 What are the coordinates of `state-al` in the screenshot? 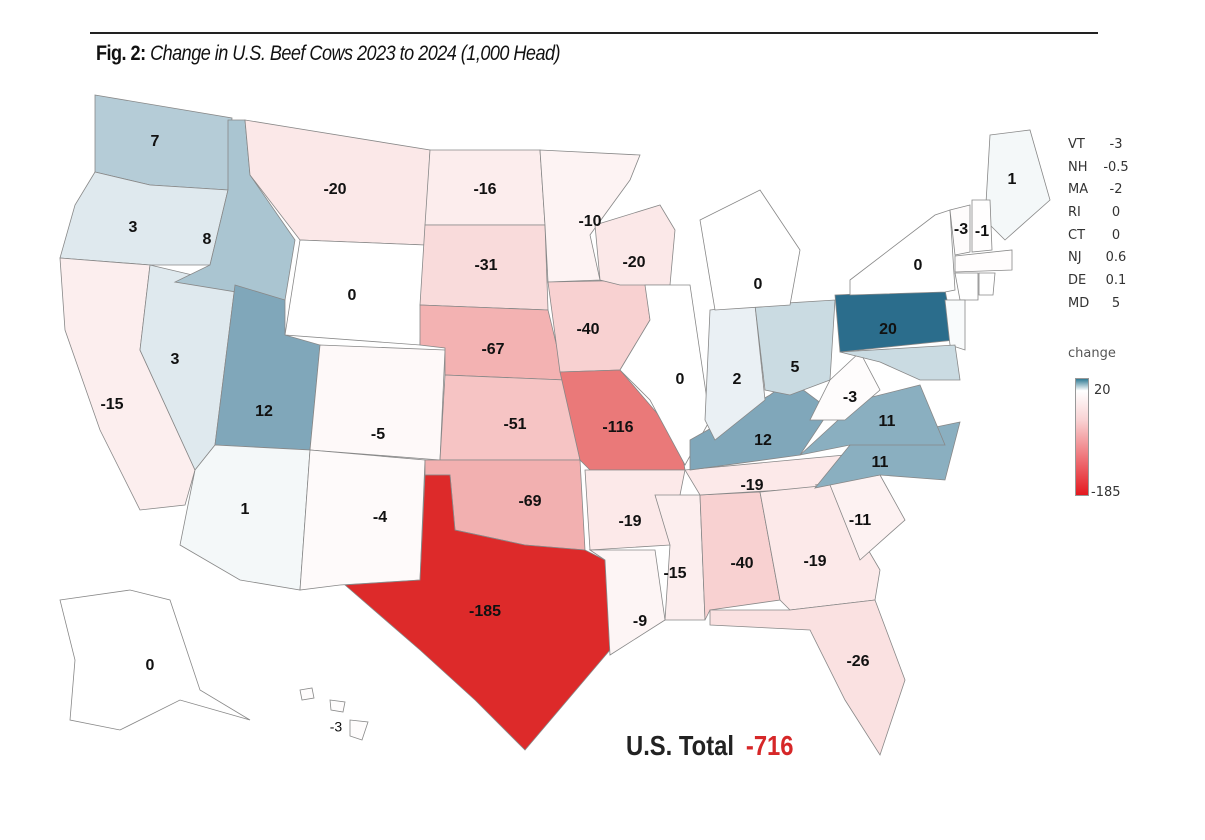 It's located at (740, 556).